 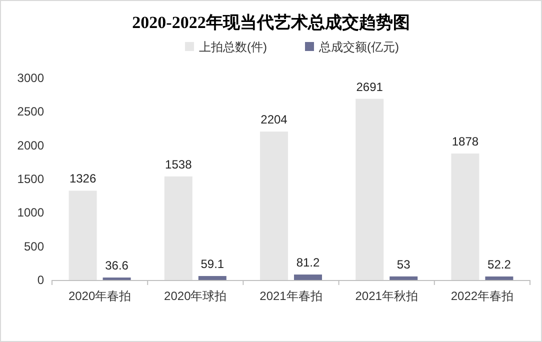 I want to click on x-tick-label: 2021年春拍, so click(x=291, y=296).